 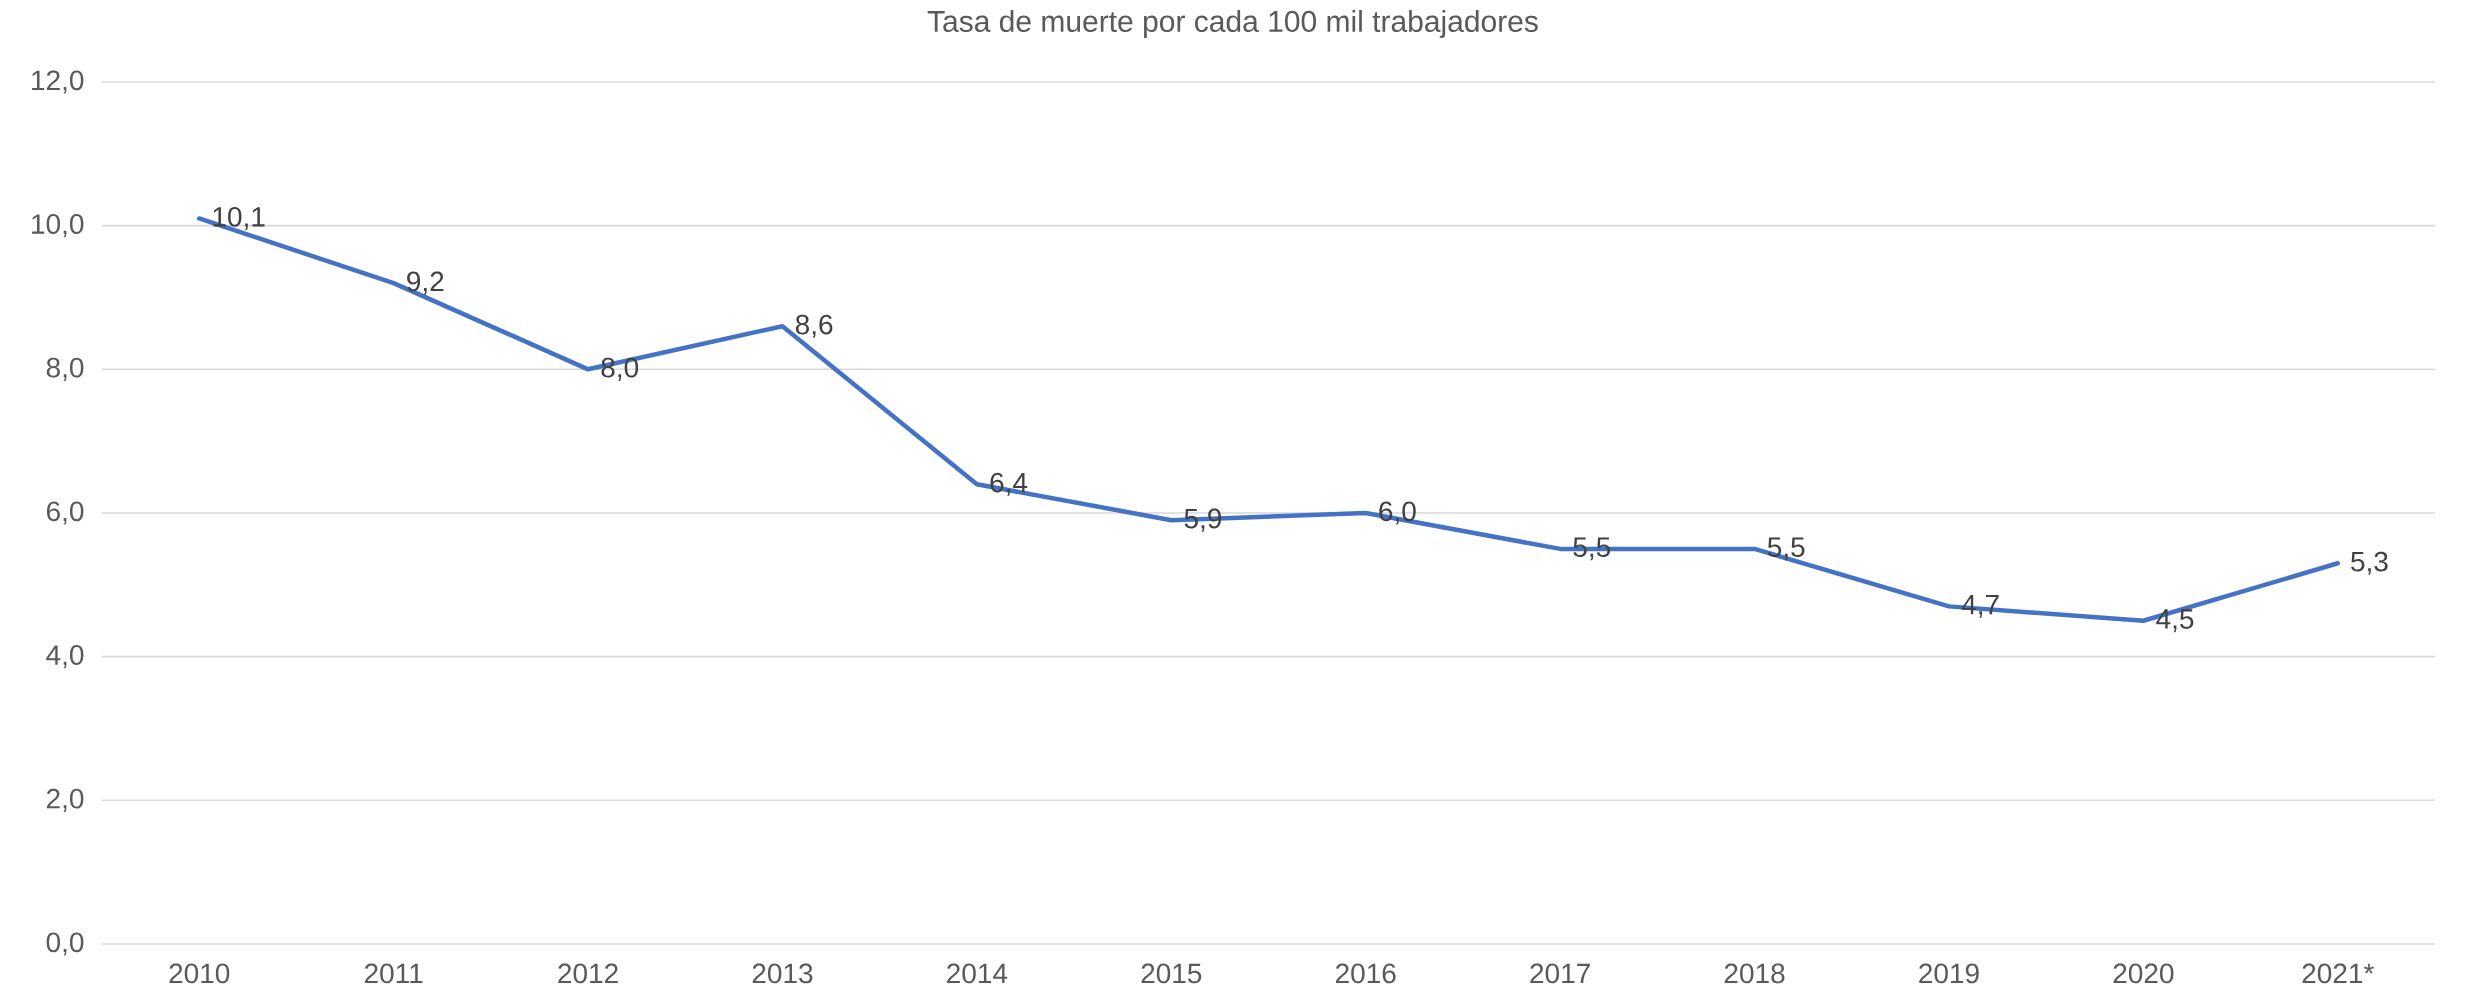 I want to click on data-label: 8,6, so click(x=814, y=326).